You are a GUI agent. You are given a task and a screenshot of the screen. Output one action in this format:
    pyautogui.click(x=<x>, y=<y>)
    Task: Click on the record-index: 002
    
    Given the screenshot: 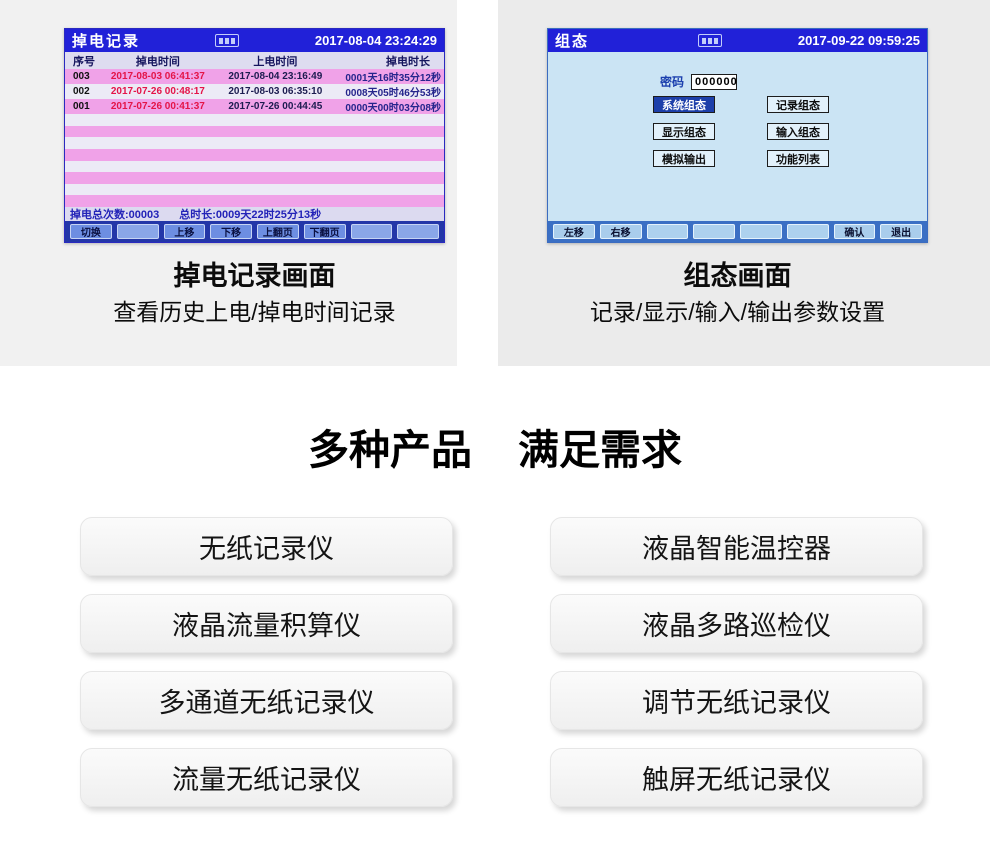 What is the action you would take?
    pyautogui.click(x=81, y=91)
    